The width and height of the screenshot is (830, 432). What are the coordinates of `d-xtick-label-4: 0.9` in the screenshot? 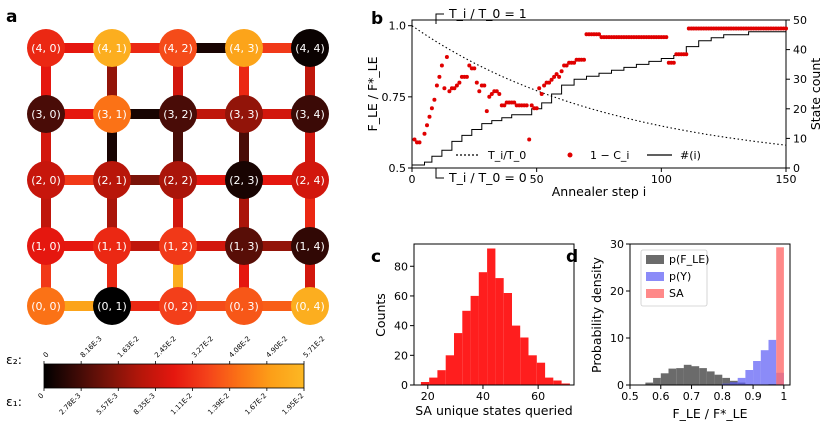 It's located at (753, 396).